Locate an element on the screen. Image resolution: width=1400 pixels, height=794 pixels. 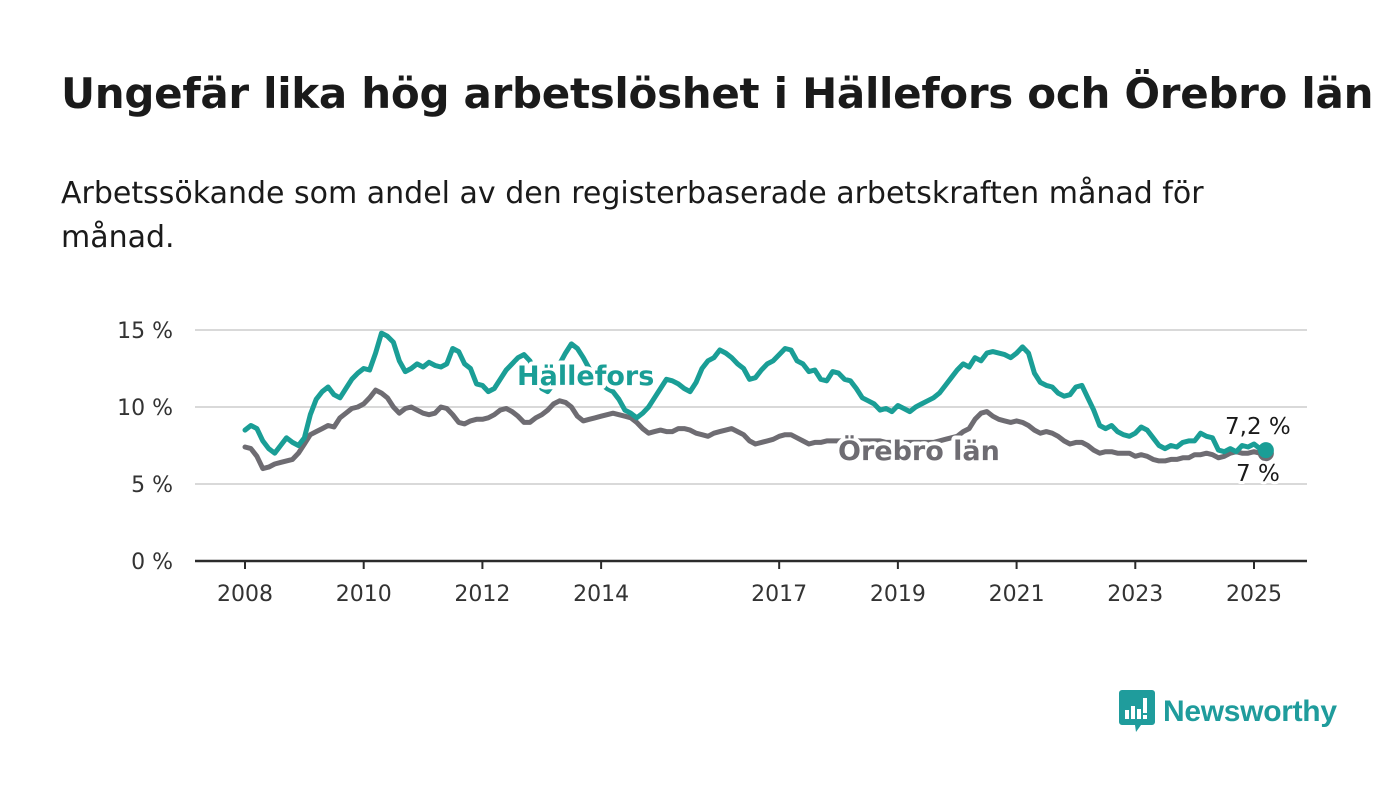
y-axis-ticks: 0 % 5 % 10 % 15 % is located at coordinates (145, 447).